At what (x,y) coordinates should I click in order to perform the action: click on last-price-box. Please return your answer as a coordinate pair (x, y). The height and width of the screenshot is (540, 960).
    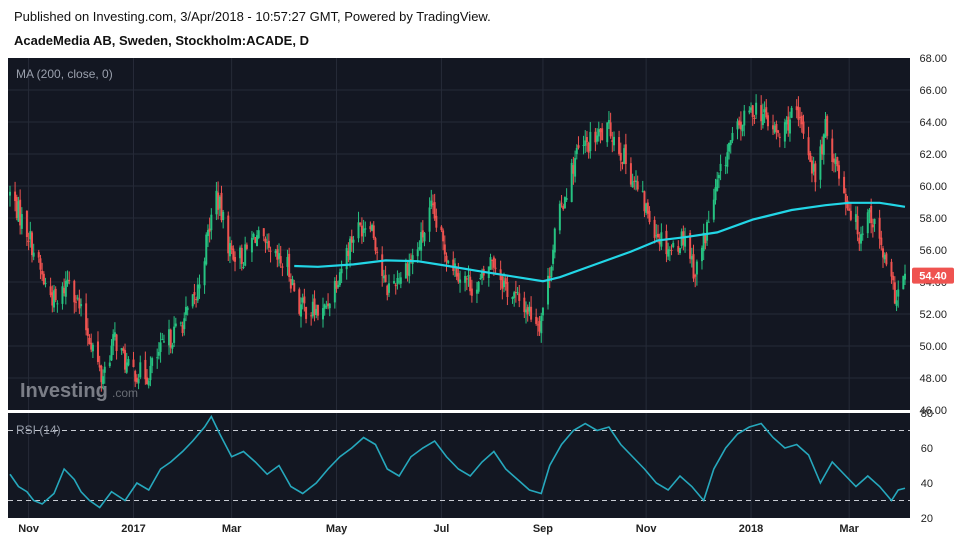
    Looking at the image, I should click on (933, 275).